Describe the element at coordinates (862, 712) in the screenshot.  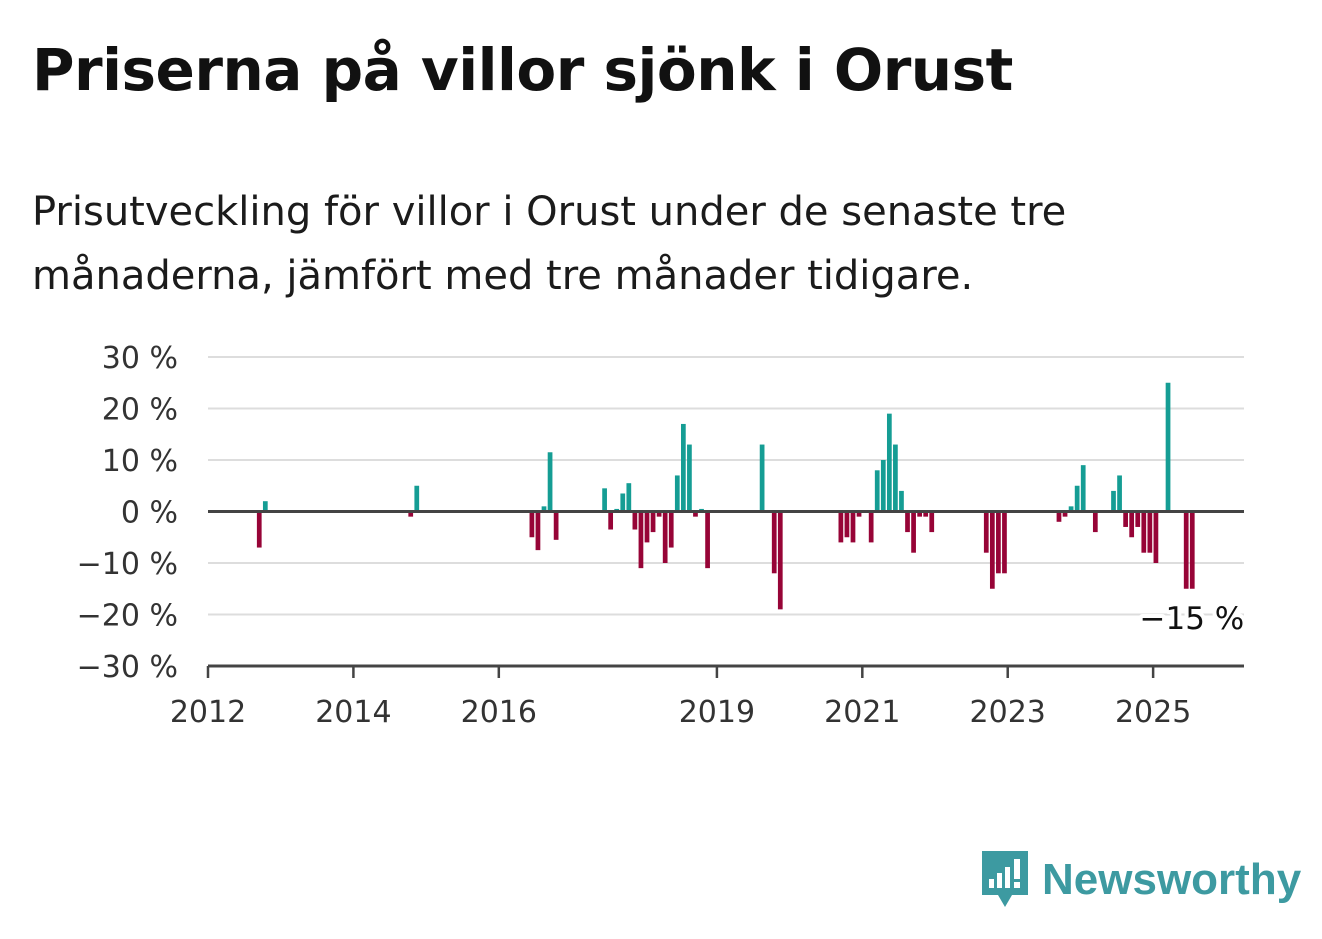
I see `x-tick-label: 2021` at that location.